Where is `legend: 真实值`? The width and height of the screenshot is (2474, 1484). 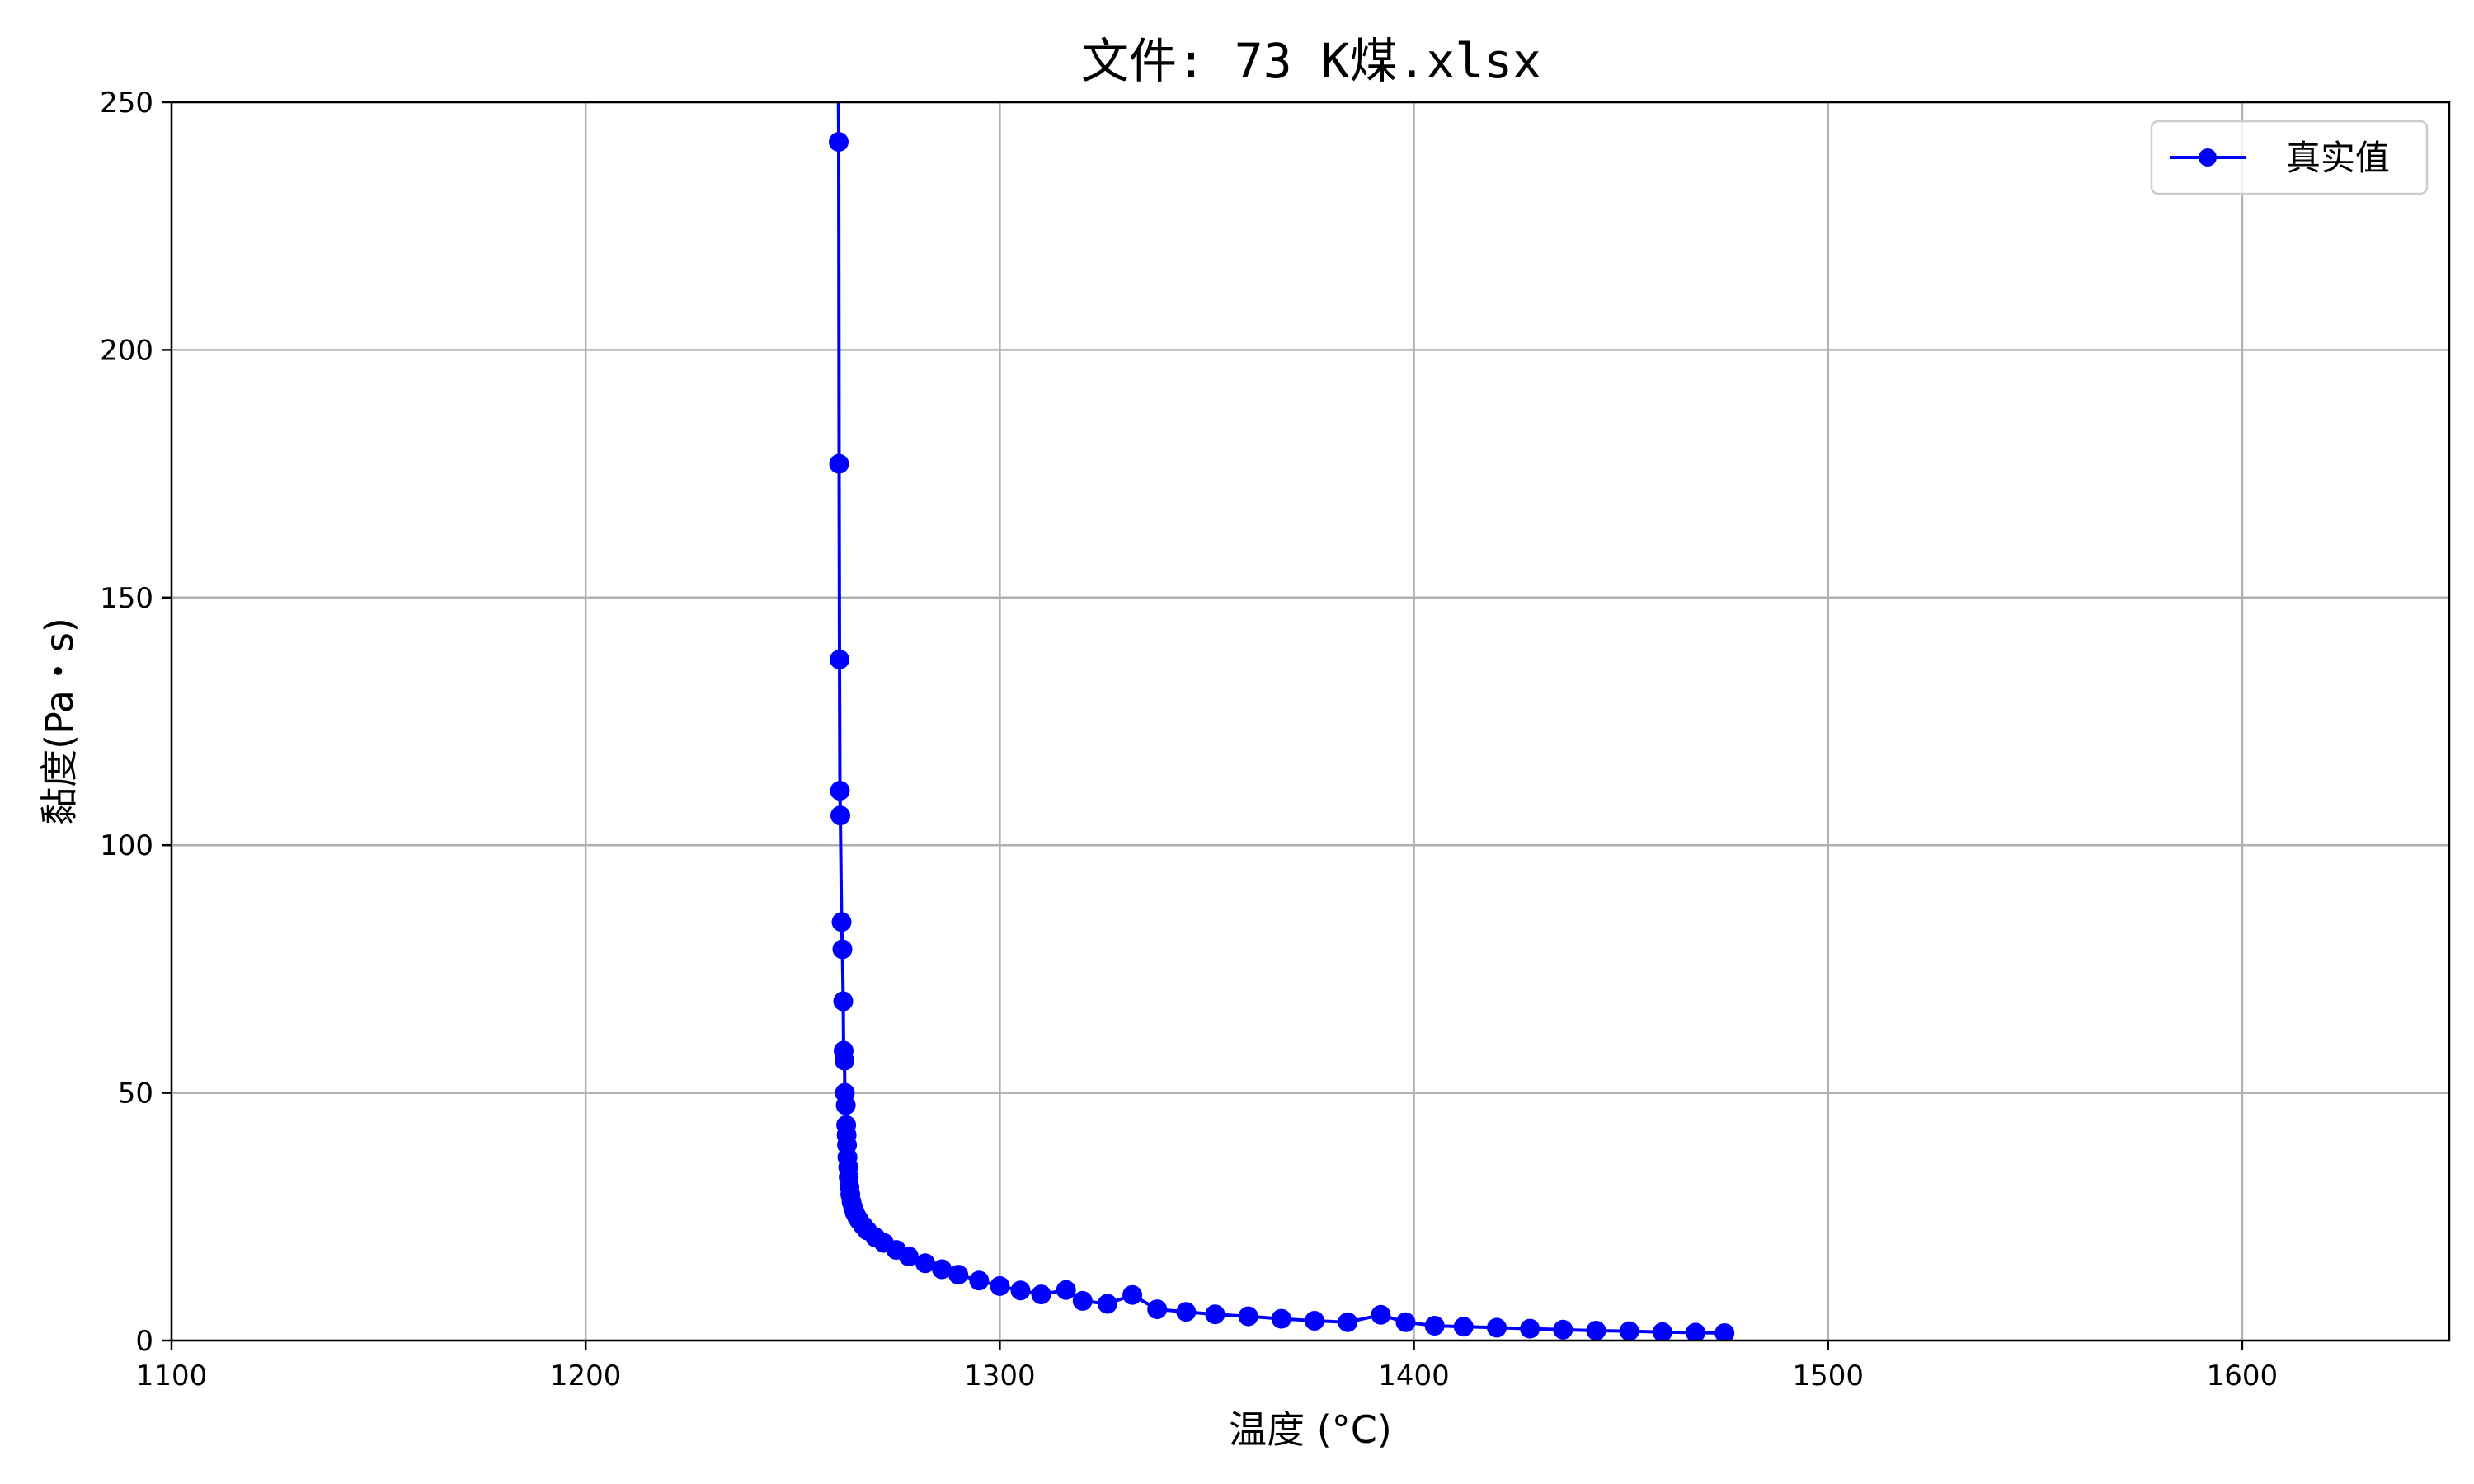 legend: 真实值 is located at coordinates (2289, 157).